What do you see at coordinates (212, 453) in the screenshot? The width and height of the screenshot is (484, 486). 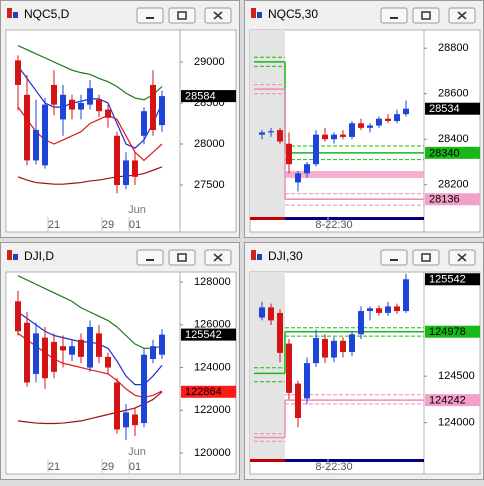 I see `y-tick-label: 120000` at bounding box center [212, 453].